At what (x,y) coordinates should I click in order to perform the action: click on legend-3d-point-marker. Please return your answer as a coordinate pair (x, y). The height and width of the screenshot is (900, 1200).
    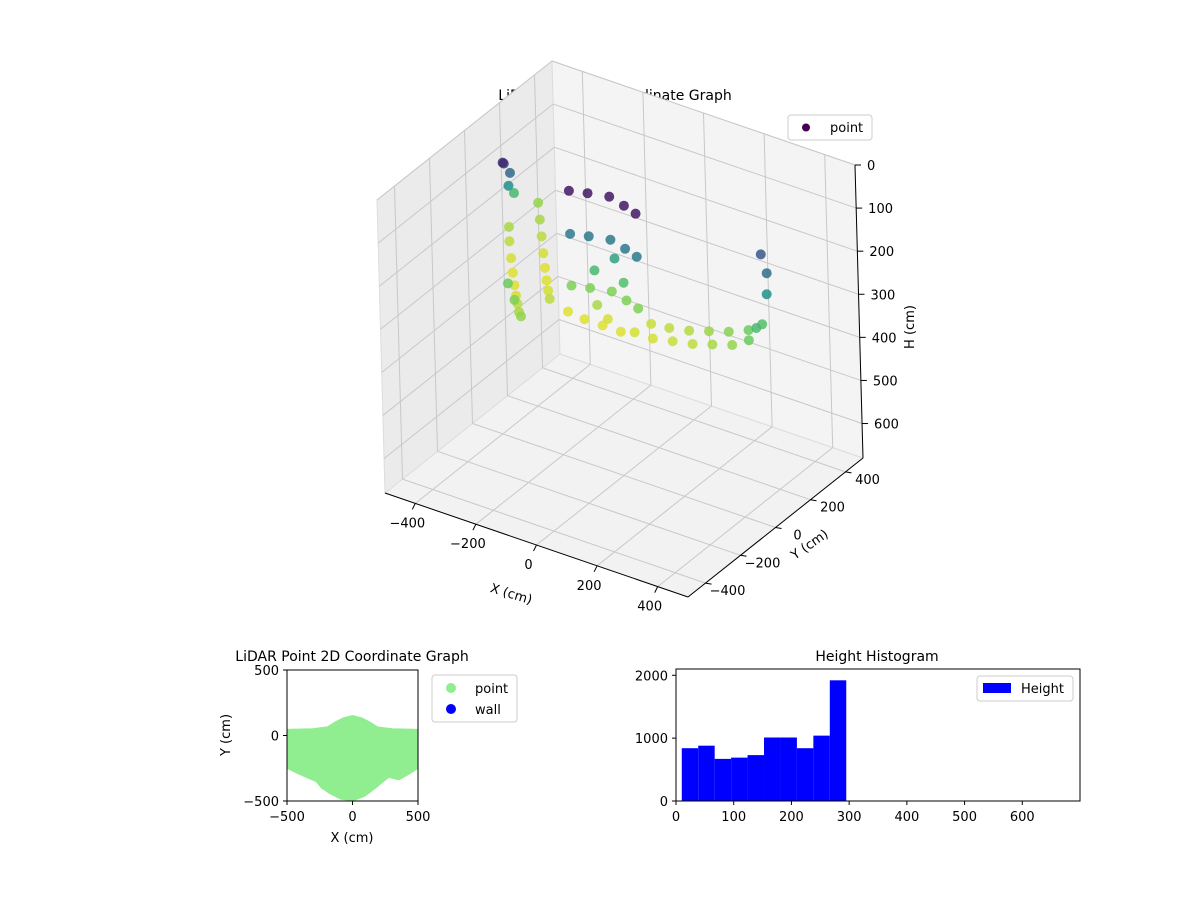
    Looking at the image, I should click on (806, 127).